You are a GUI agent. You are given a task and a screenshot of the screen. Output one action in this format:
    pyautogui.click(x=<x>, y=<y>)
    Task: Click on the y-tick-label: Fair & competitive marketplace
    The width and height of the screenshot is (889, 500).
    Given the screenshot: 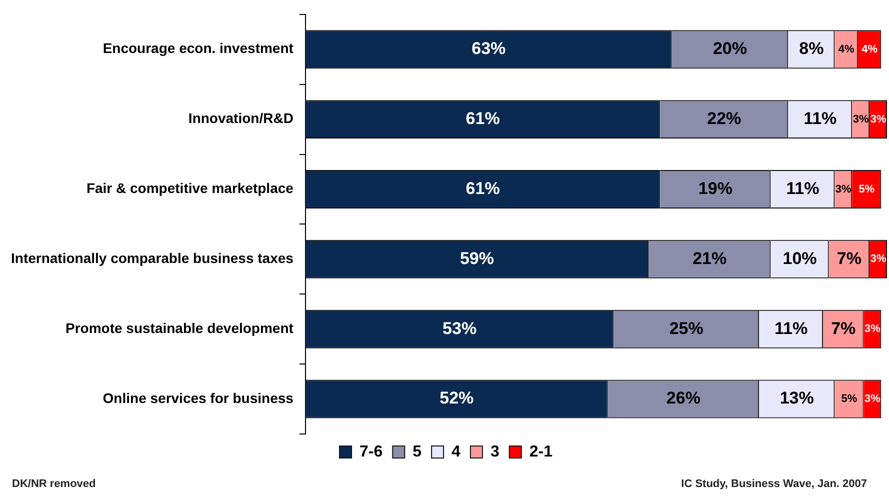 What is the action you would take?
    pyautogui.click(x=190, y=188)
    